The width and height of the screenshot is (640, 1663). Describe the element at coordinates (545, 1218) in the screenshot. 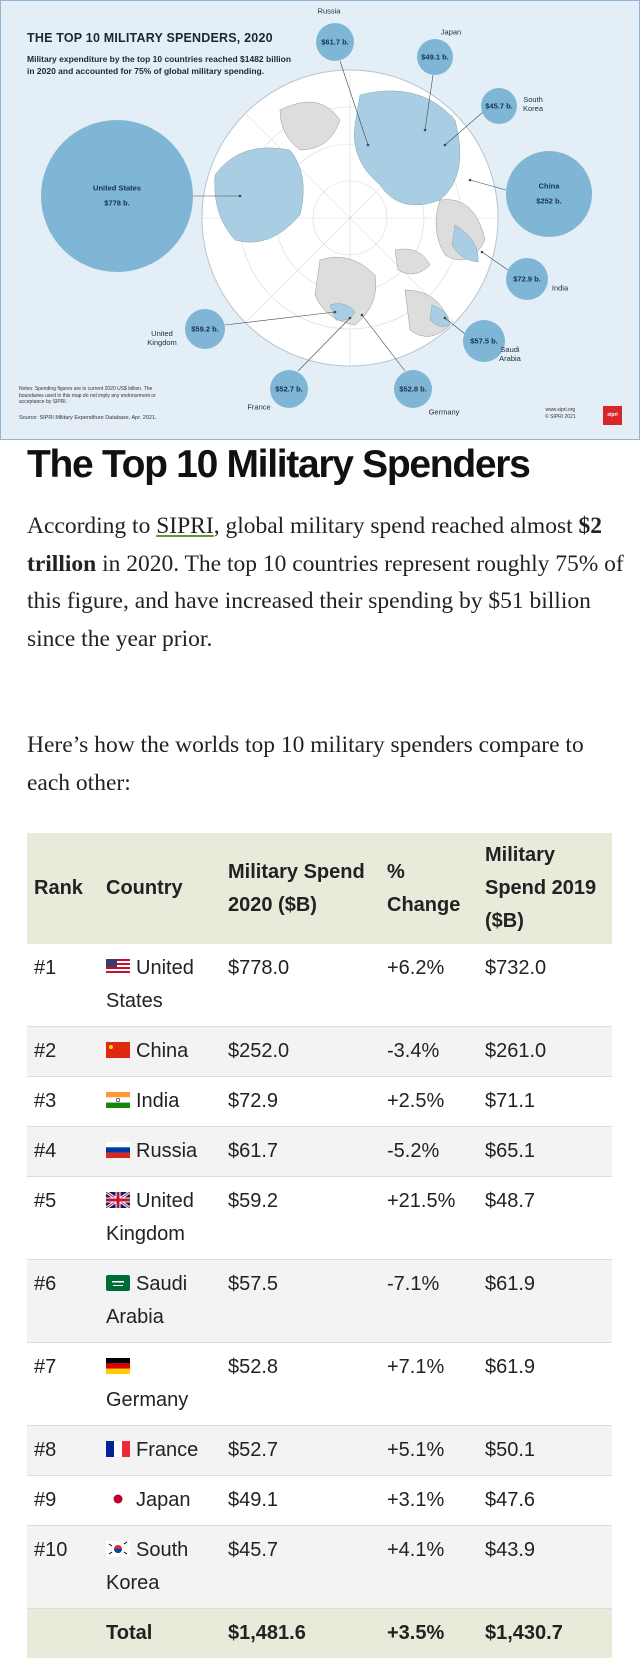

I see `table-cell: $48.7` at that location.